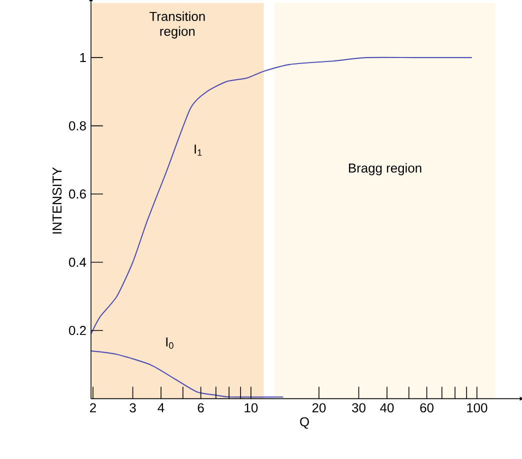 Image resolution: width=522 pixels, height=459 pixels. I want to click on y-axis-title: INTENSITY, so click(57, 200).